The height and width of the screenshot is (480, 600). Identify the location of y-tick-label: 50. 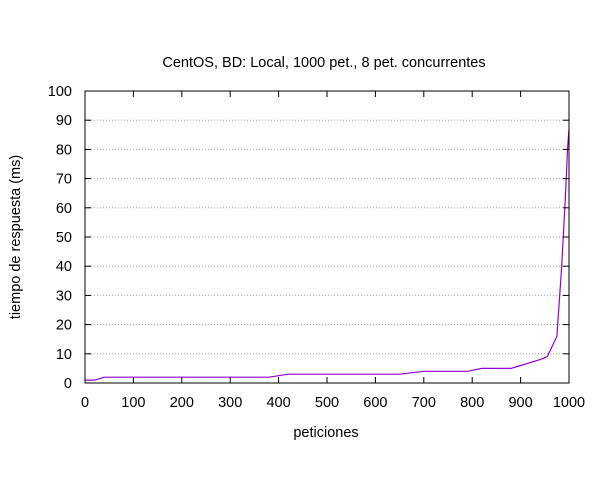
(64, 238).